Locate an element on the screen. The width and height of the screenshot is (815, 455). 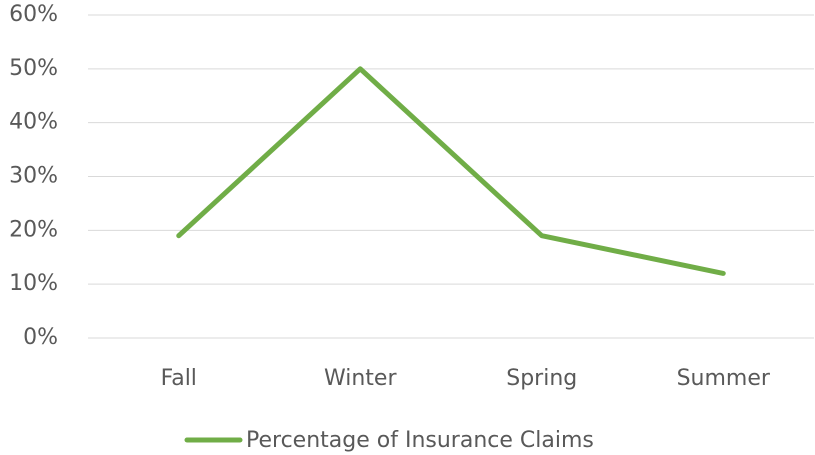
y-tick-label: 60% is located at coordinates (33, 14).